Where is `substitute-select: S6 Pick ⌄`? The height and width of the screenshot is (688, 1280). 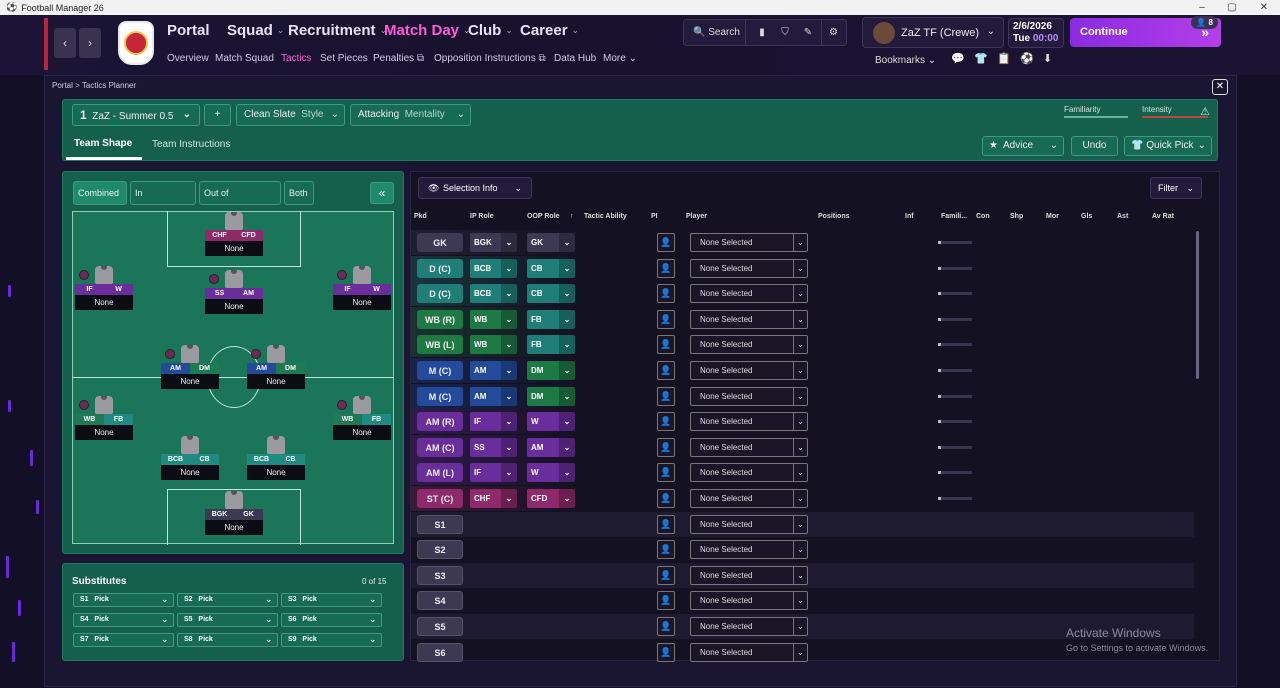 substitute-select: S6 Pick ⌄ is located at coordinates (331, 620).